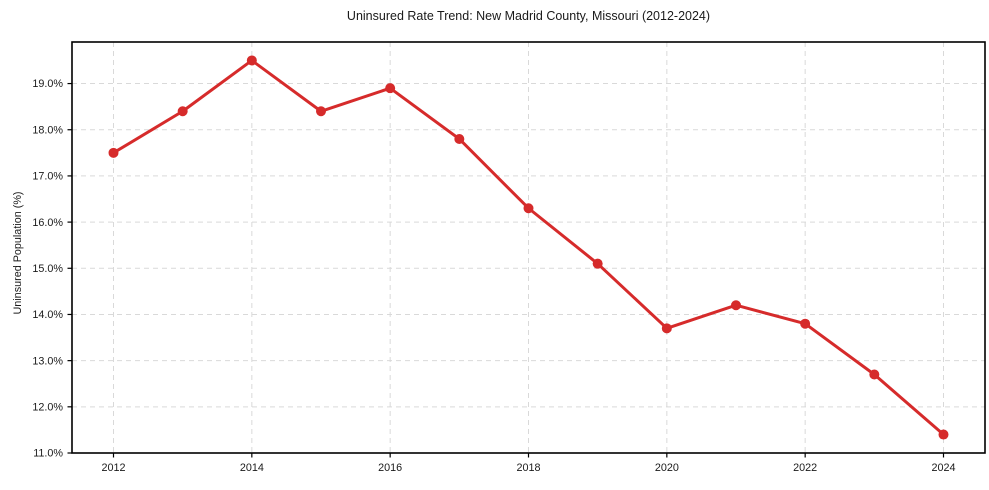 The height and width of the screenshot is (490, 989). I want to click on y-tick-label: 17.0%, so click(47, 177).